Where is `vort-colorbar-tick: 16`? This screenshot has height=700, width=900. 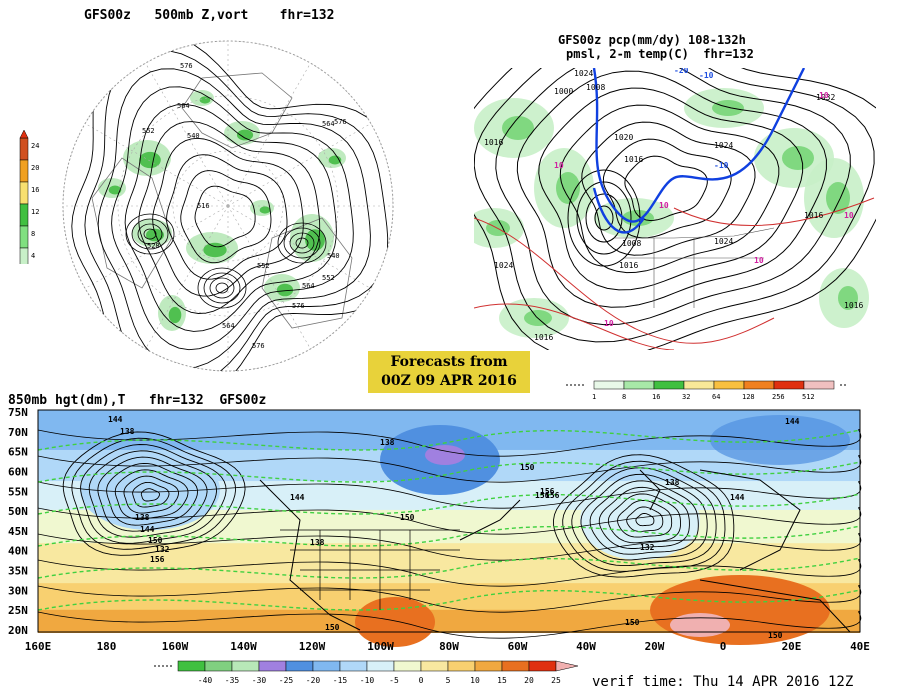 vort-colorbar-tick: 16 is located at coordinates (35, 190).